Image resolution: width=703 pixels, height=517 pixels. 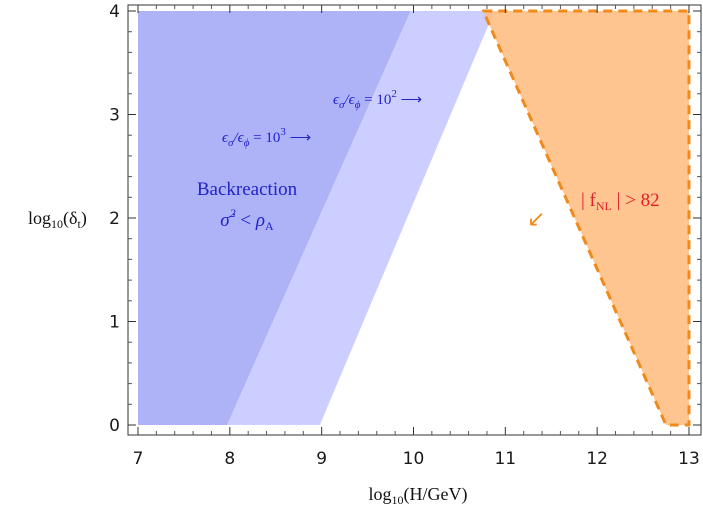 What do you see at coordinates (229, 459) in the screenshot?
I see `x-tick-label: 8` at bounding box center [229, 459].